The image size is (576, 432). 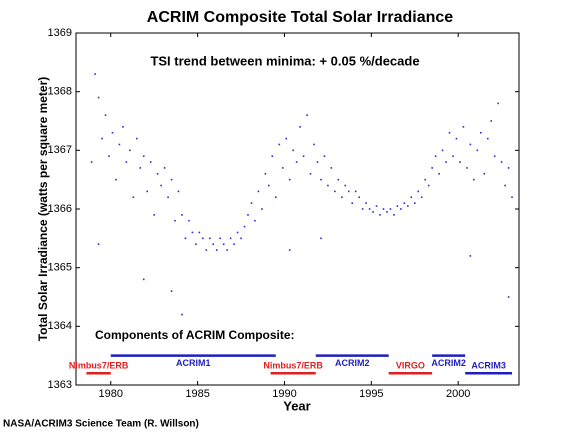 I want to click on y-tick-label: 1365, so click(x=60, y=268).